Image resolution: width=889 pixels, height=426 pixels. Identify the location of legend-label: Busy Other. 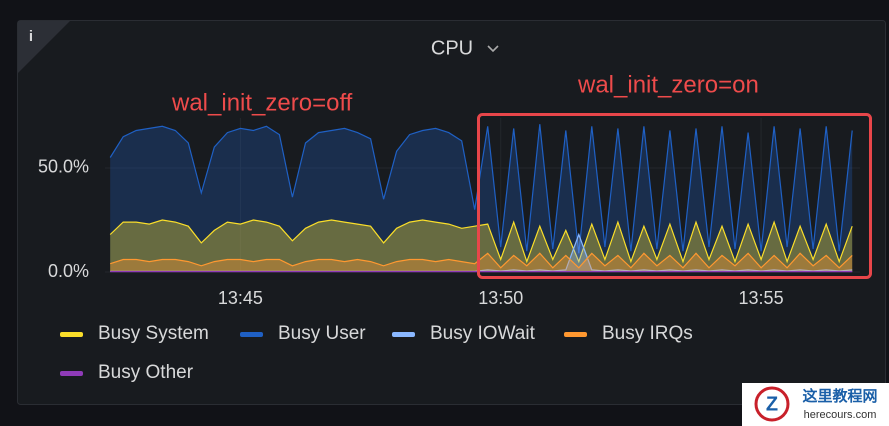
(146, 372).